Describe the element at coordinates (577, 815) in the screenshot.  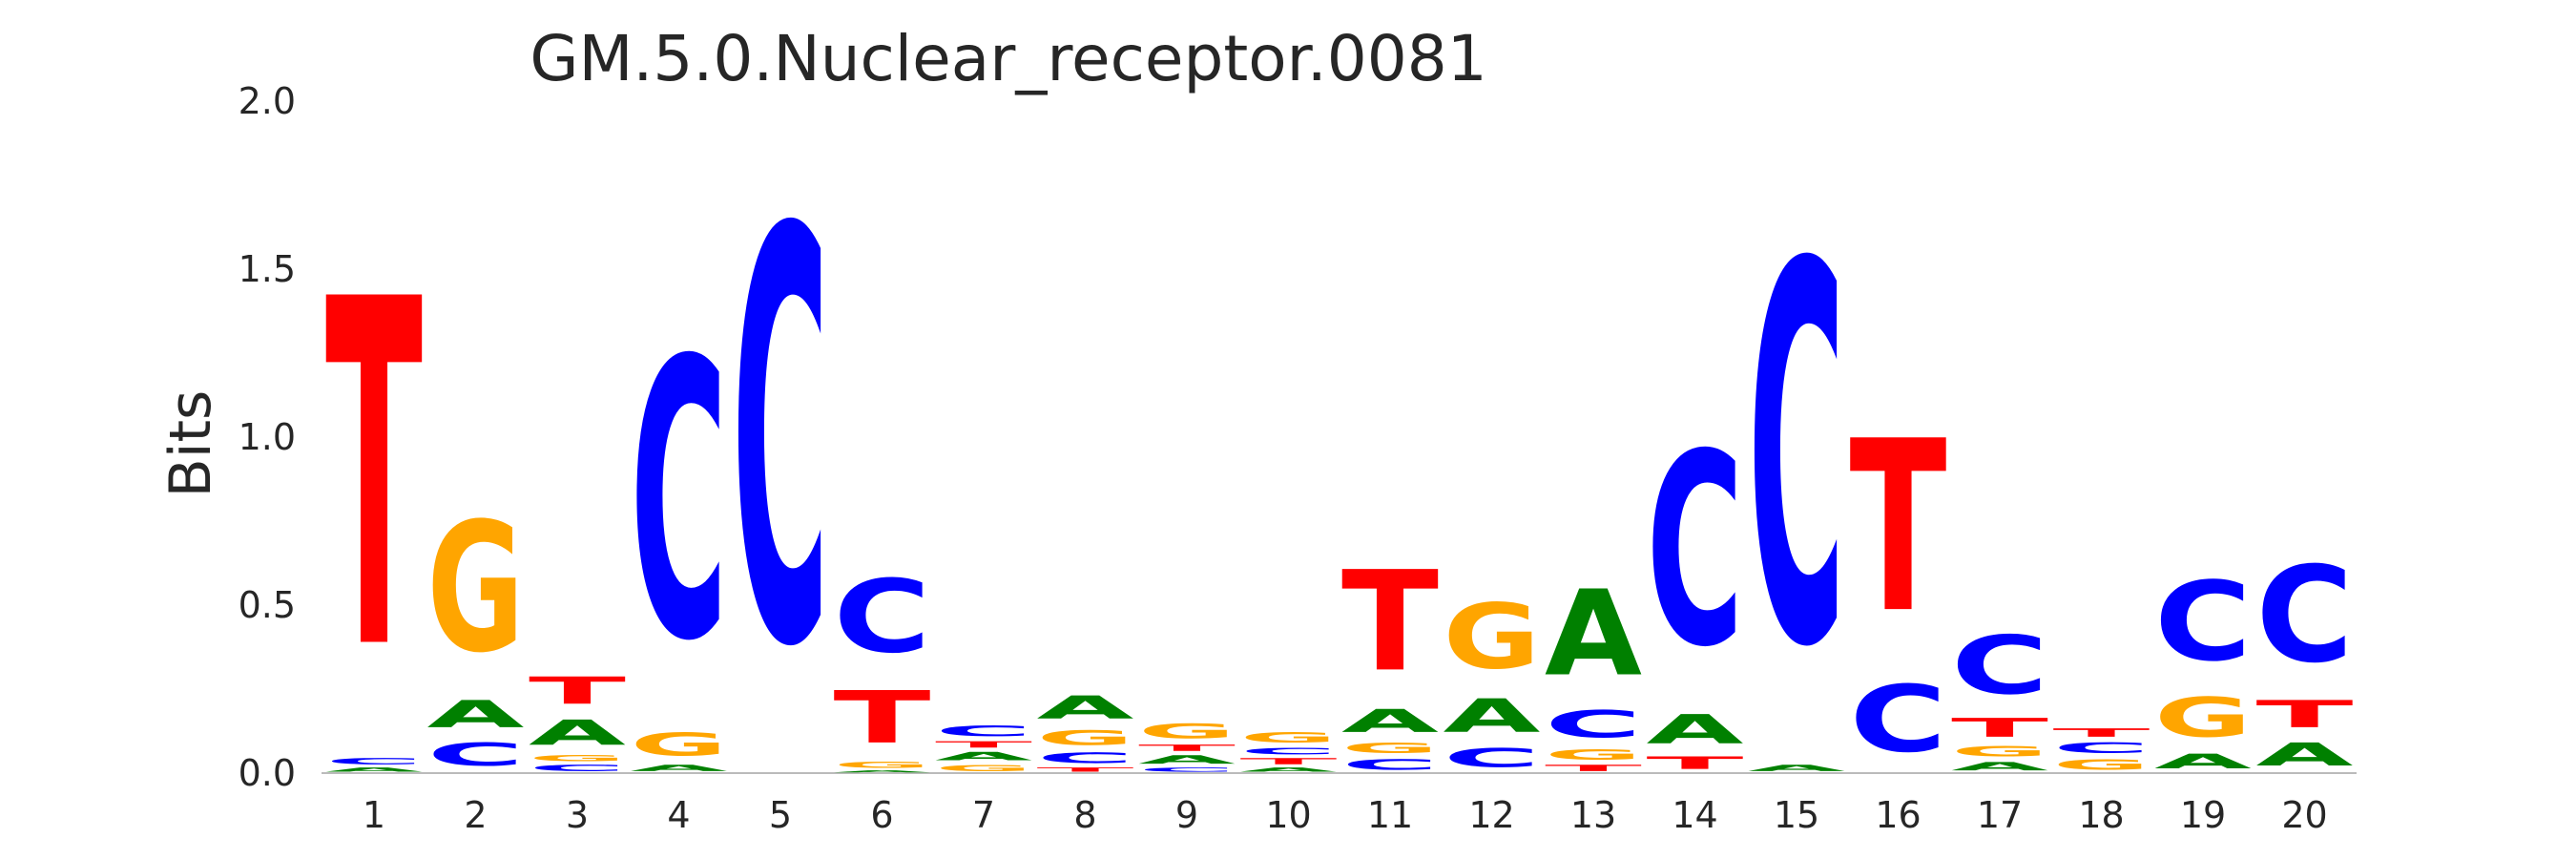
I see `x-tick-label: 3` at that location.